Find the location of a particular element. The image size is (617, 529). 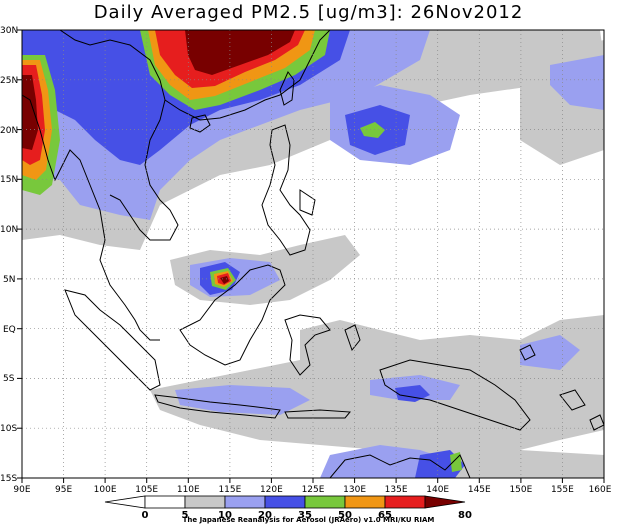

lat-labels: 30N 25N 20N 15N 10N 5N EQ 5S 10S 15S is located at coordinates (9, 255).